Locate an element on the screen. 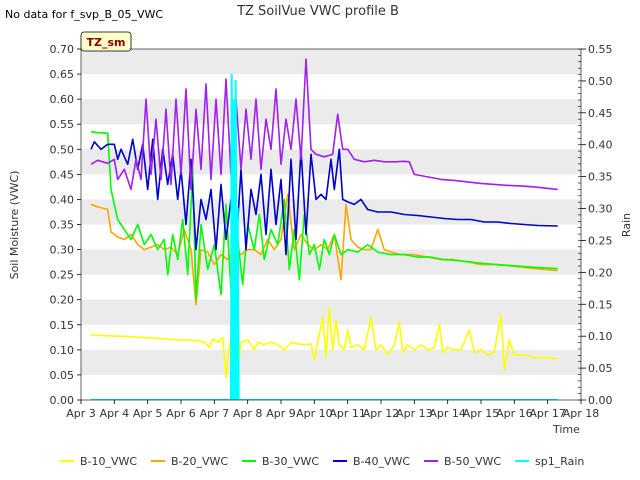 Image resolution: width=640 pixels, height=480 pixels. y-tick-label: 0.25 is located at coordinates (62, 275).